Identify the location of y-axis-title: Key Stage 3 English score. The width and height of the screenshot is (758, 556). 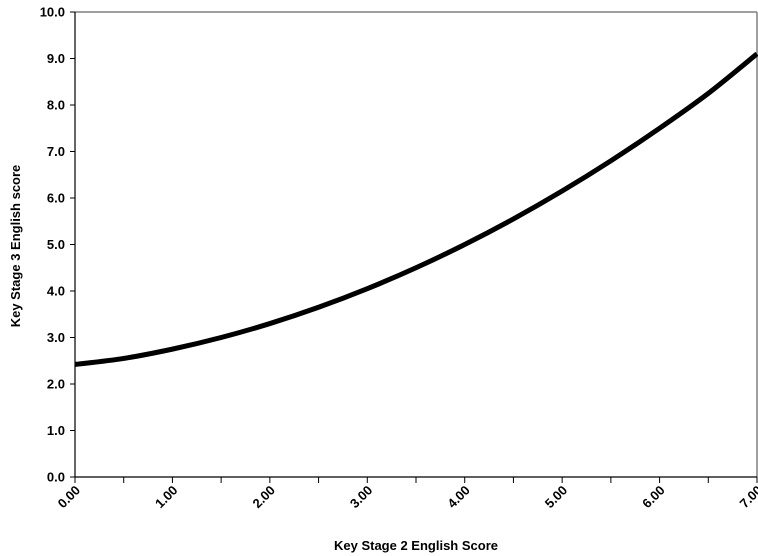
(15, 246).